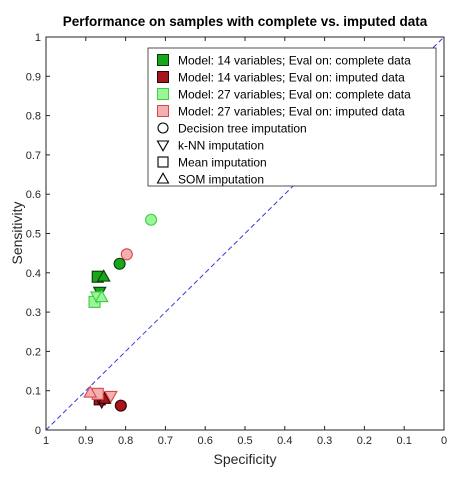 Image resolution: width=474 pixels, height=482 pixels. What do you see at coordinates (244, 459) in the screenshot?
I see `x-axis-label: Specificity` at bounding box center [244, 459].